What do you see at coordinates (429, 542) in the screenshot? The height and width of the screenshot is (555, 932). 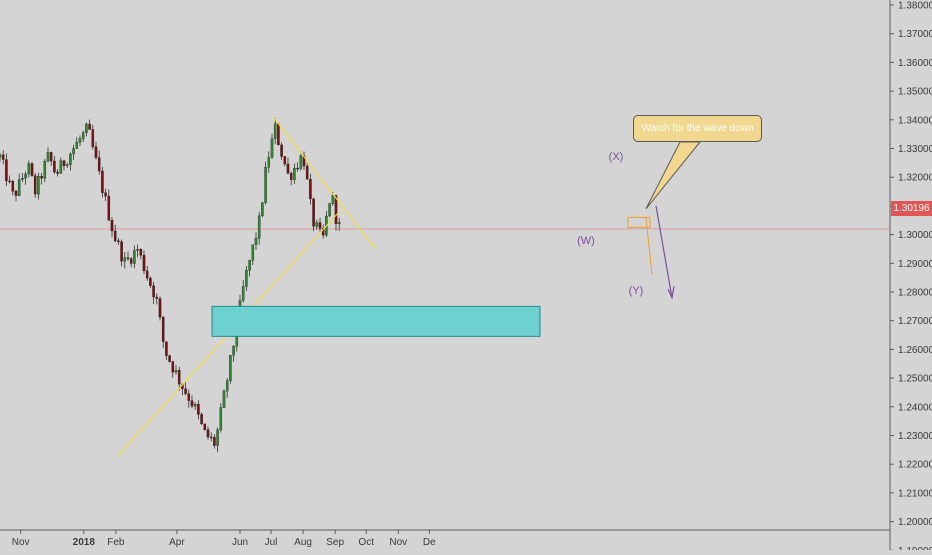 I see `x-tick-label: De` at bounding box center [429, 542].